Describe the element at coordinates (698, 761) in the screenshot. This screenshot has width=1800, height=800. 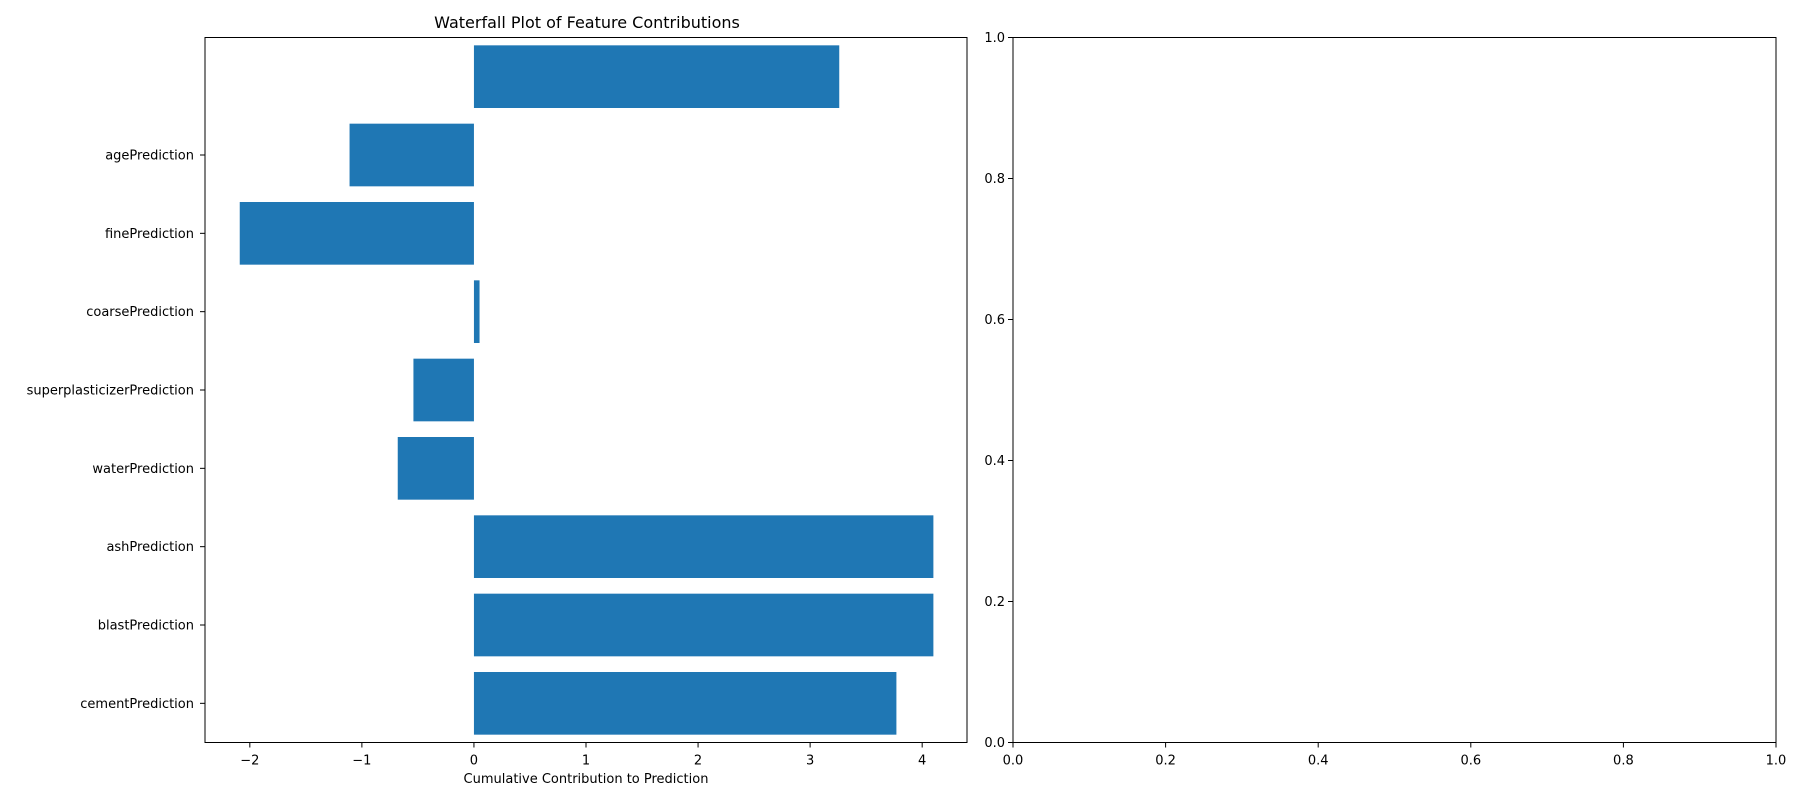
I see `x-tick-label: 2` at that location.